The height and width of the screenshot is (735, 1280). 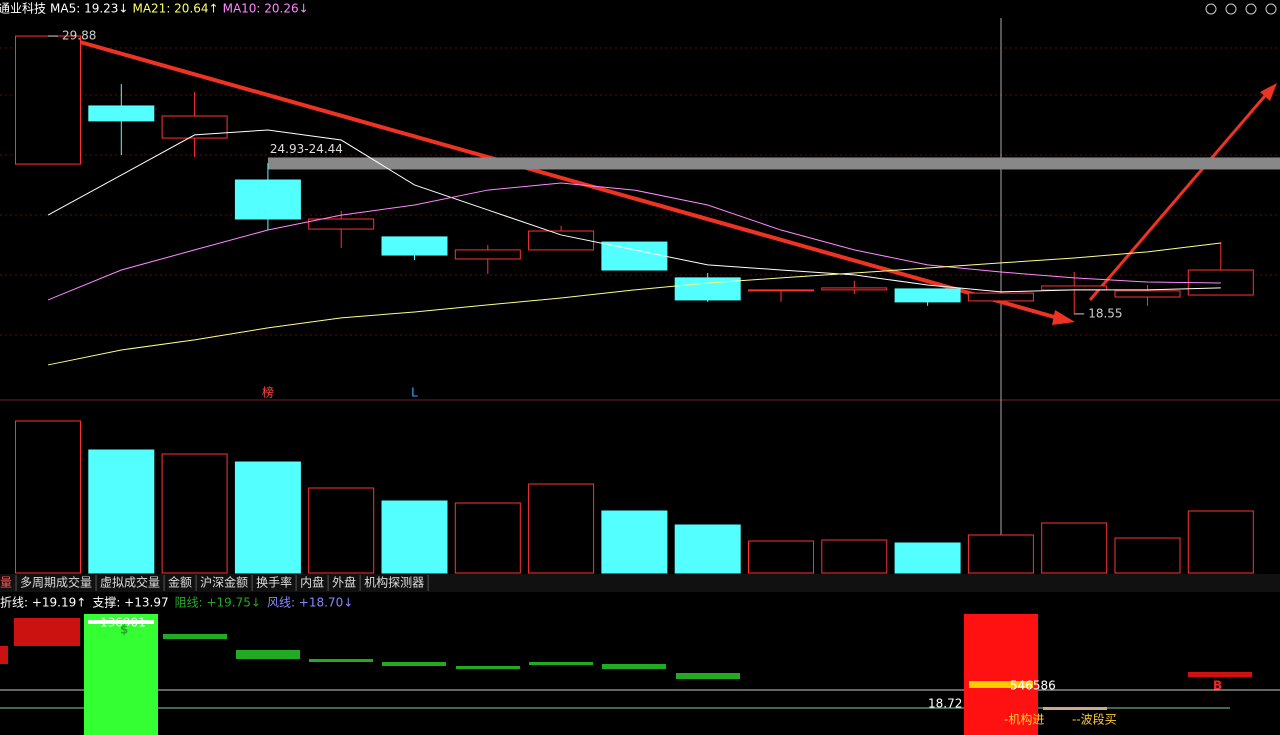 What do you see at coordinates (310, 603) in the screenshot?
I see `indicator-legend: 风线: +18.70↓` at bounding box center [310, 603].